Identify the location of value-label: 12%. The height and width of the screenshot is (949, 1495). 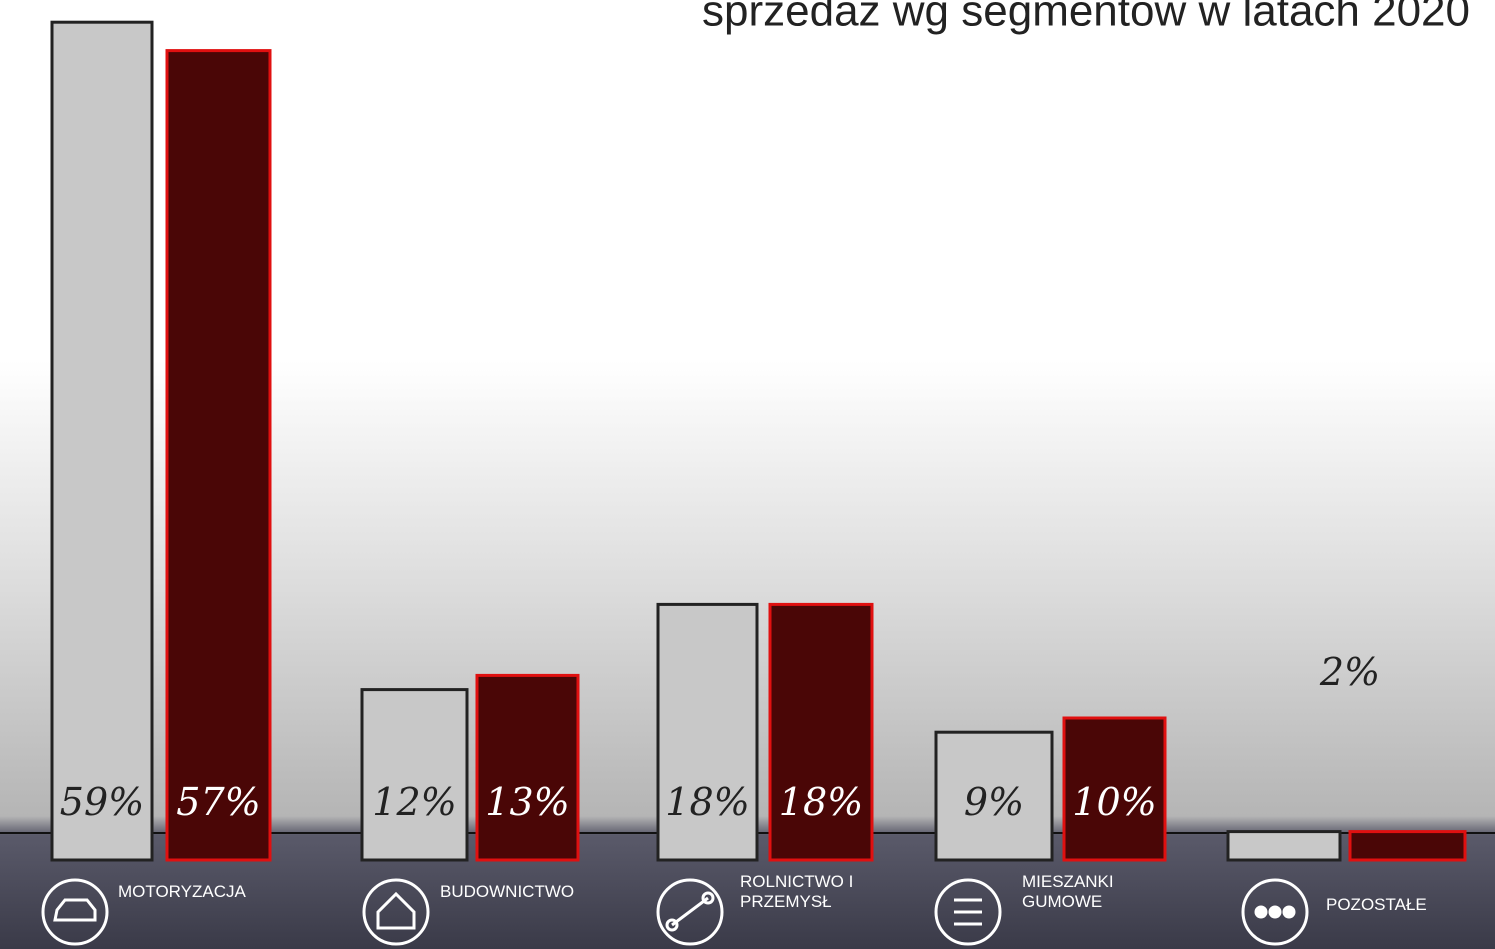
(414, 802).